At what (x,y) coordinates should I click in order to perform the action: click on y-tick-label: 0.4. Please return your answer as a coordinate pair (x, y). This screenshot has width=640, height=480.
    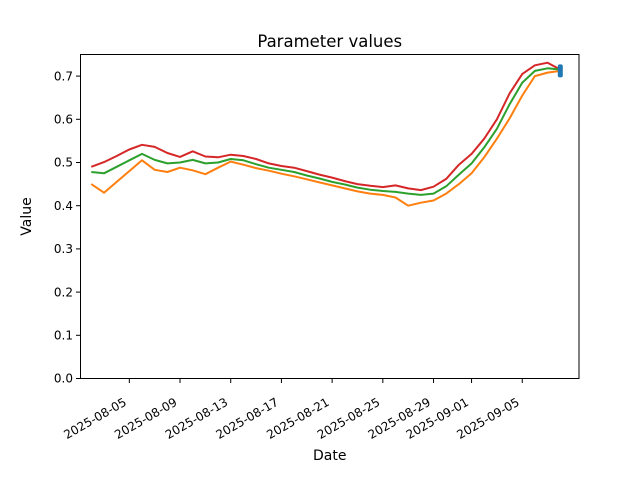
    Looking at the image, I should click on (63, 206).